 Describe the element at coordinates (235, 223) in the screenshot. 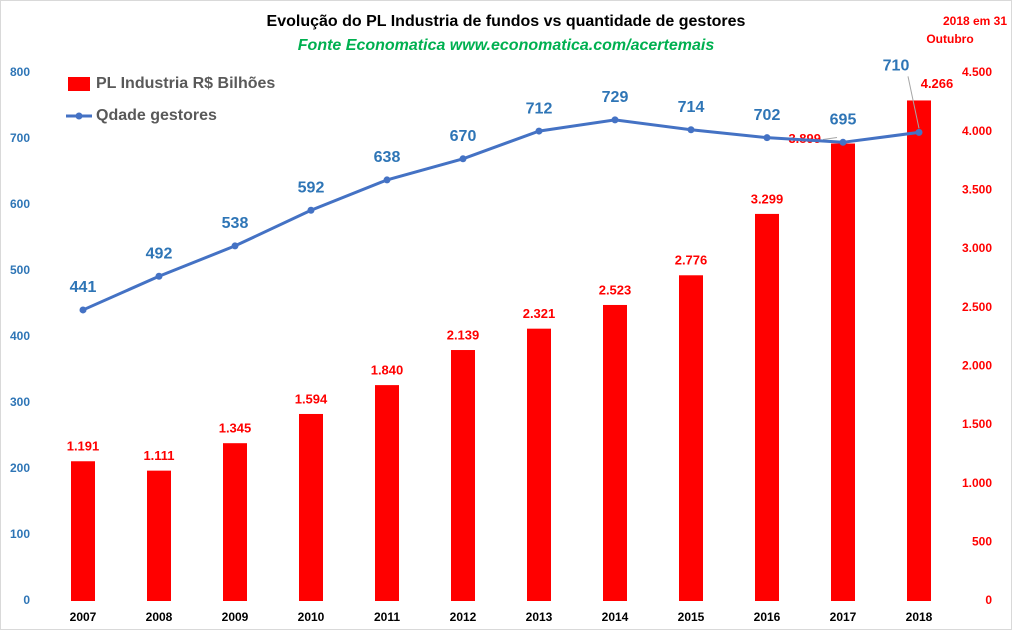

I see `line-label: 538` at that location.